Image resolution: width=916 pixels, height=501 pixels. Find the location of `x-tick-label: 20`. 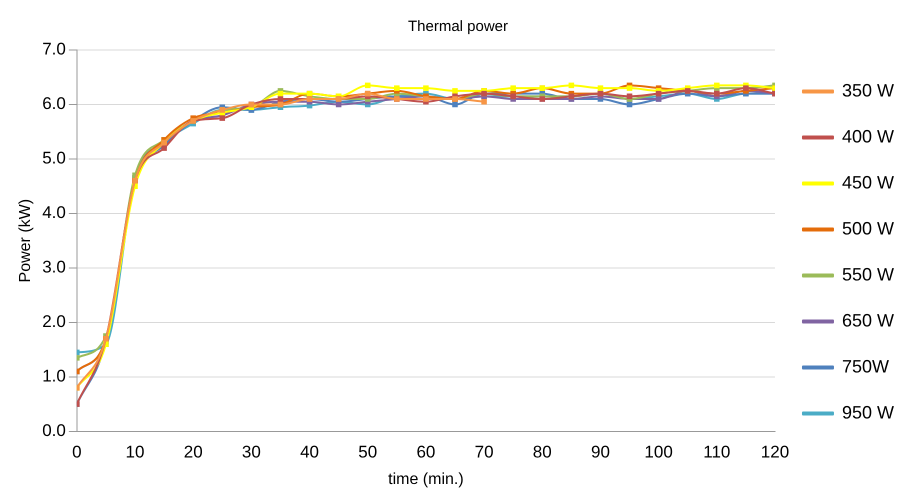

x-tick-label: 20 is located at coordinates (193, 452).